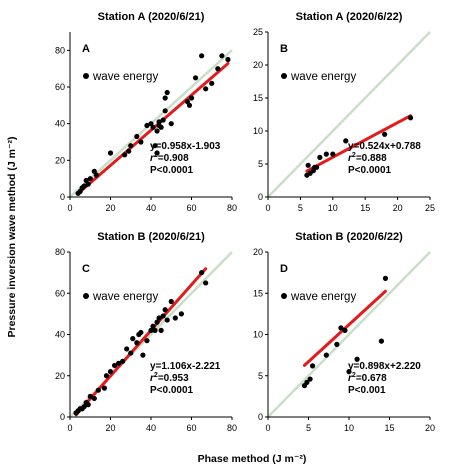 This screenshot has width=474, height=474. Describe the element at coordinates (12, 236) in the screenshot. I see `shared-y-axis-label: Pressure inversion wave method (J m⁻²)` at that location.